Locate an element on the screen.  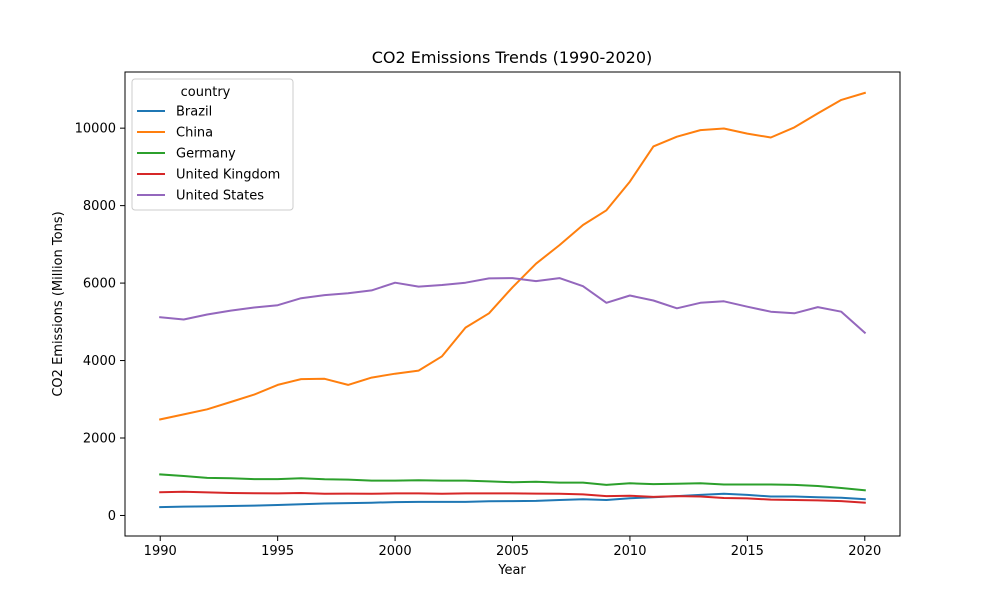
chart-title: CO2 Emissions Trends (1990-2020) is located at coordinates (512, 57).